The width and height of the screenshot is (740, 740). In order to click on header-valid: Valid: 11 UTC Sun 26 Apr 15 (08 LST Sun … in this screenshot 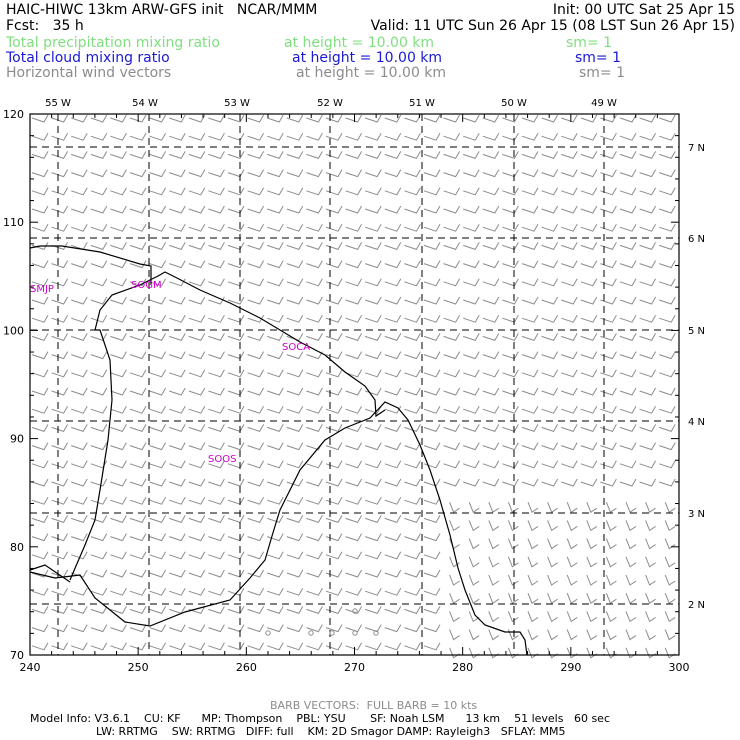, I will do `click(552, 26)`.